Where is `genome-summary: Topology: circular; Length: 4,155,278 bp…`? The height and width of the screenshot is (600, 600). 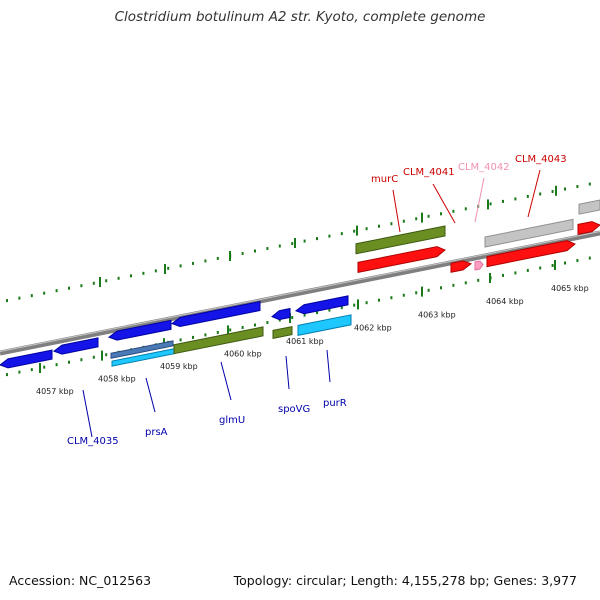 genome-summary: Topology: circular; Length: 4,155,278 bp… is located at coordinates (405, 580).